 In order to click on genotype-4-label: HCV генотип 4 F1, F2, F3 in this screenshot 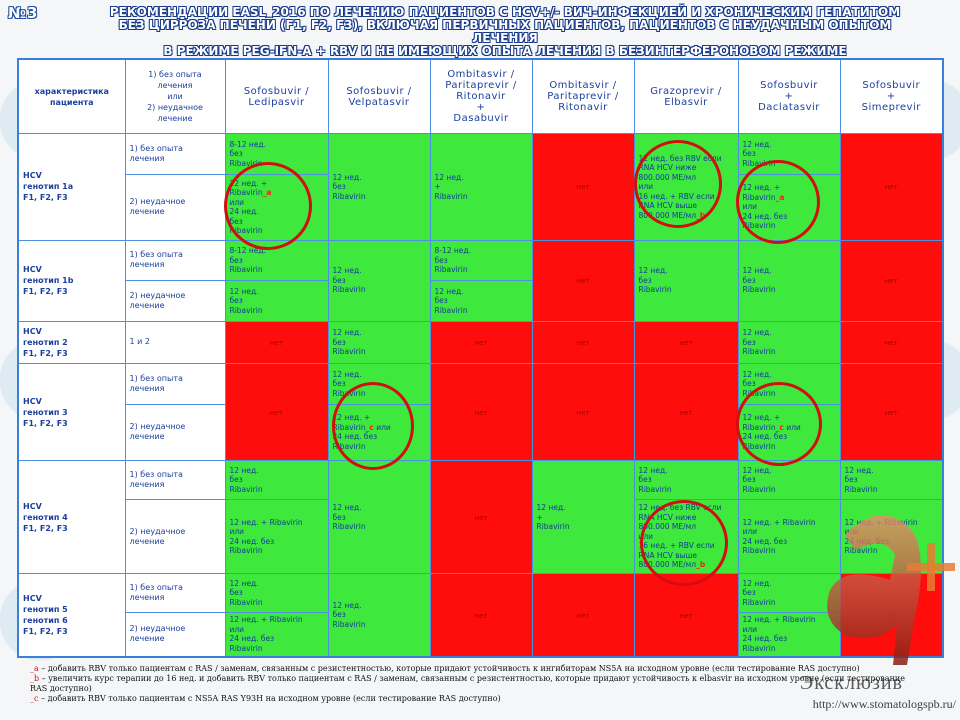, I will do `click(71, 517)`.